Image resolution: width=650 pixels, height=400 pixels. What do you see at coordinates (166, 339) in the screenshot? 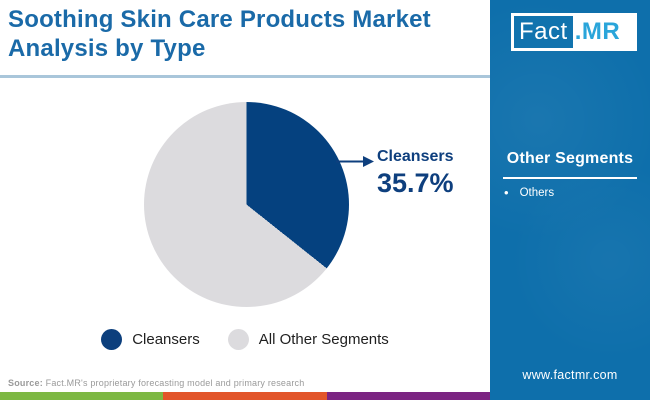
I see `legend-label-cleansers: Cleansers` at bounding box center [166, 339].